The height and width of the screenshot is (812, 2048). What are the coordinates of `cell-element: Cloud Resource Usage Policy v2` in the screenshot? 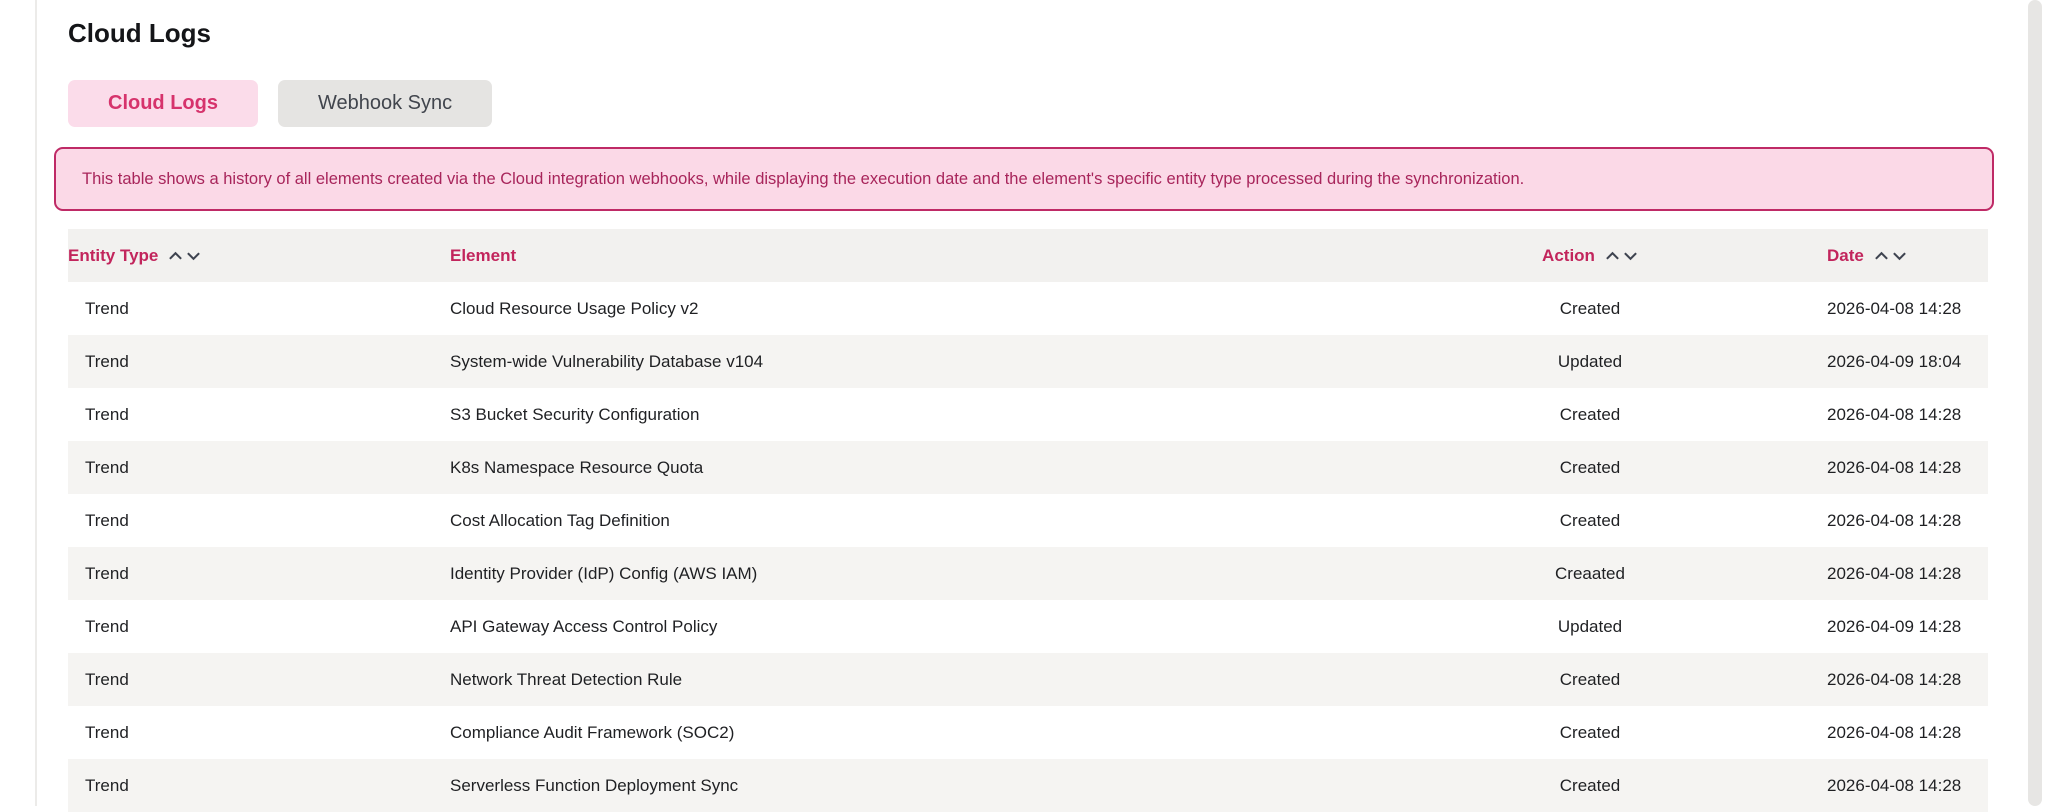 It's located at (574, 308).